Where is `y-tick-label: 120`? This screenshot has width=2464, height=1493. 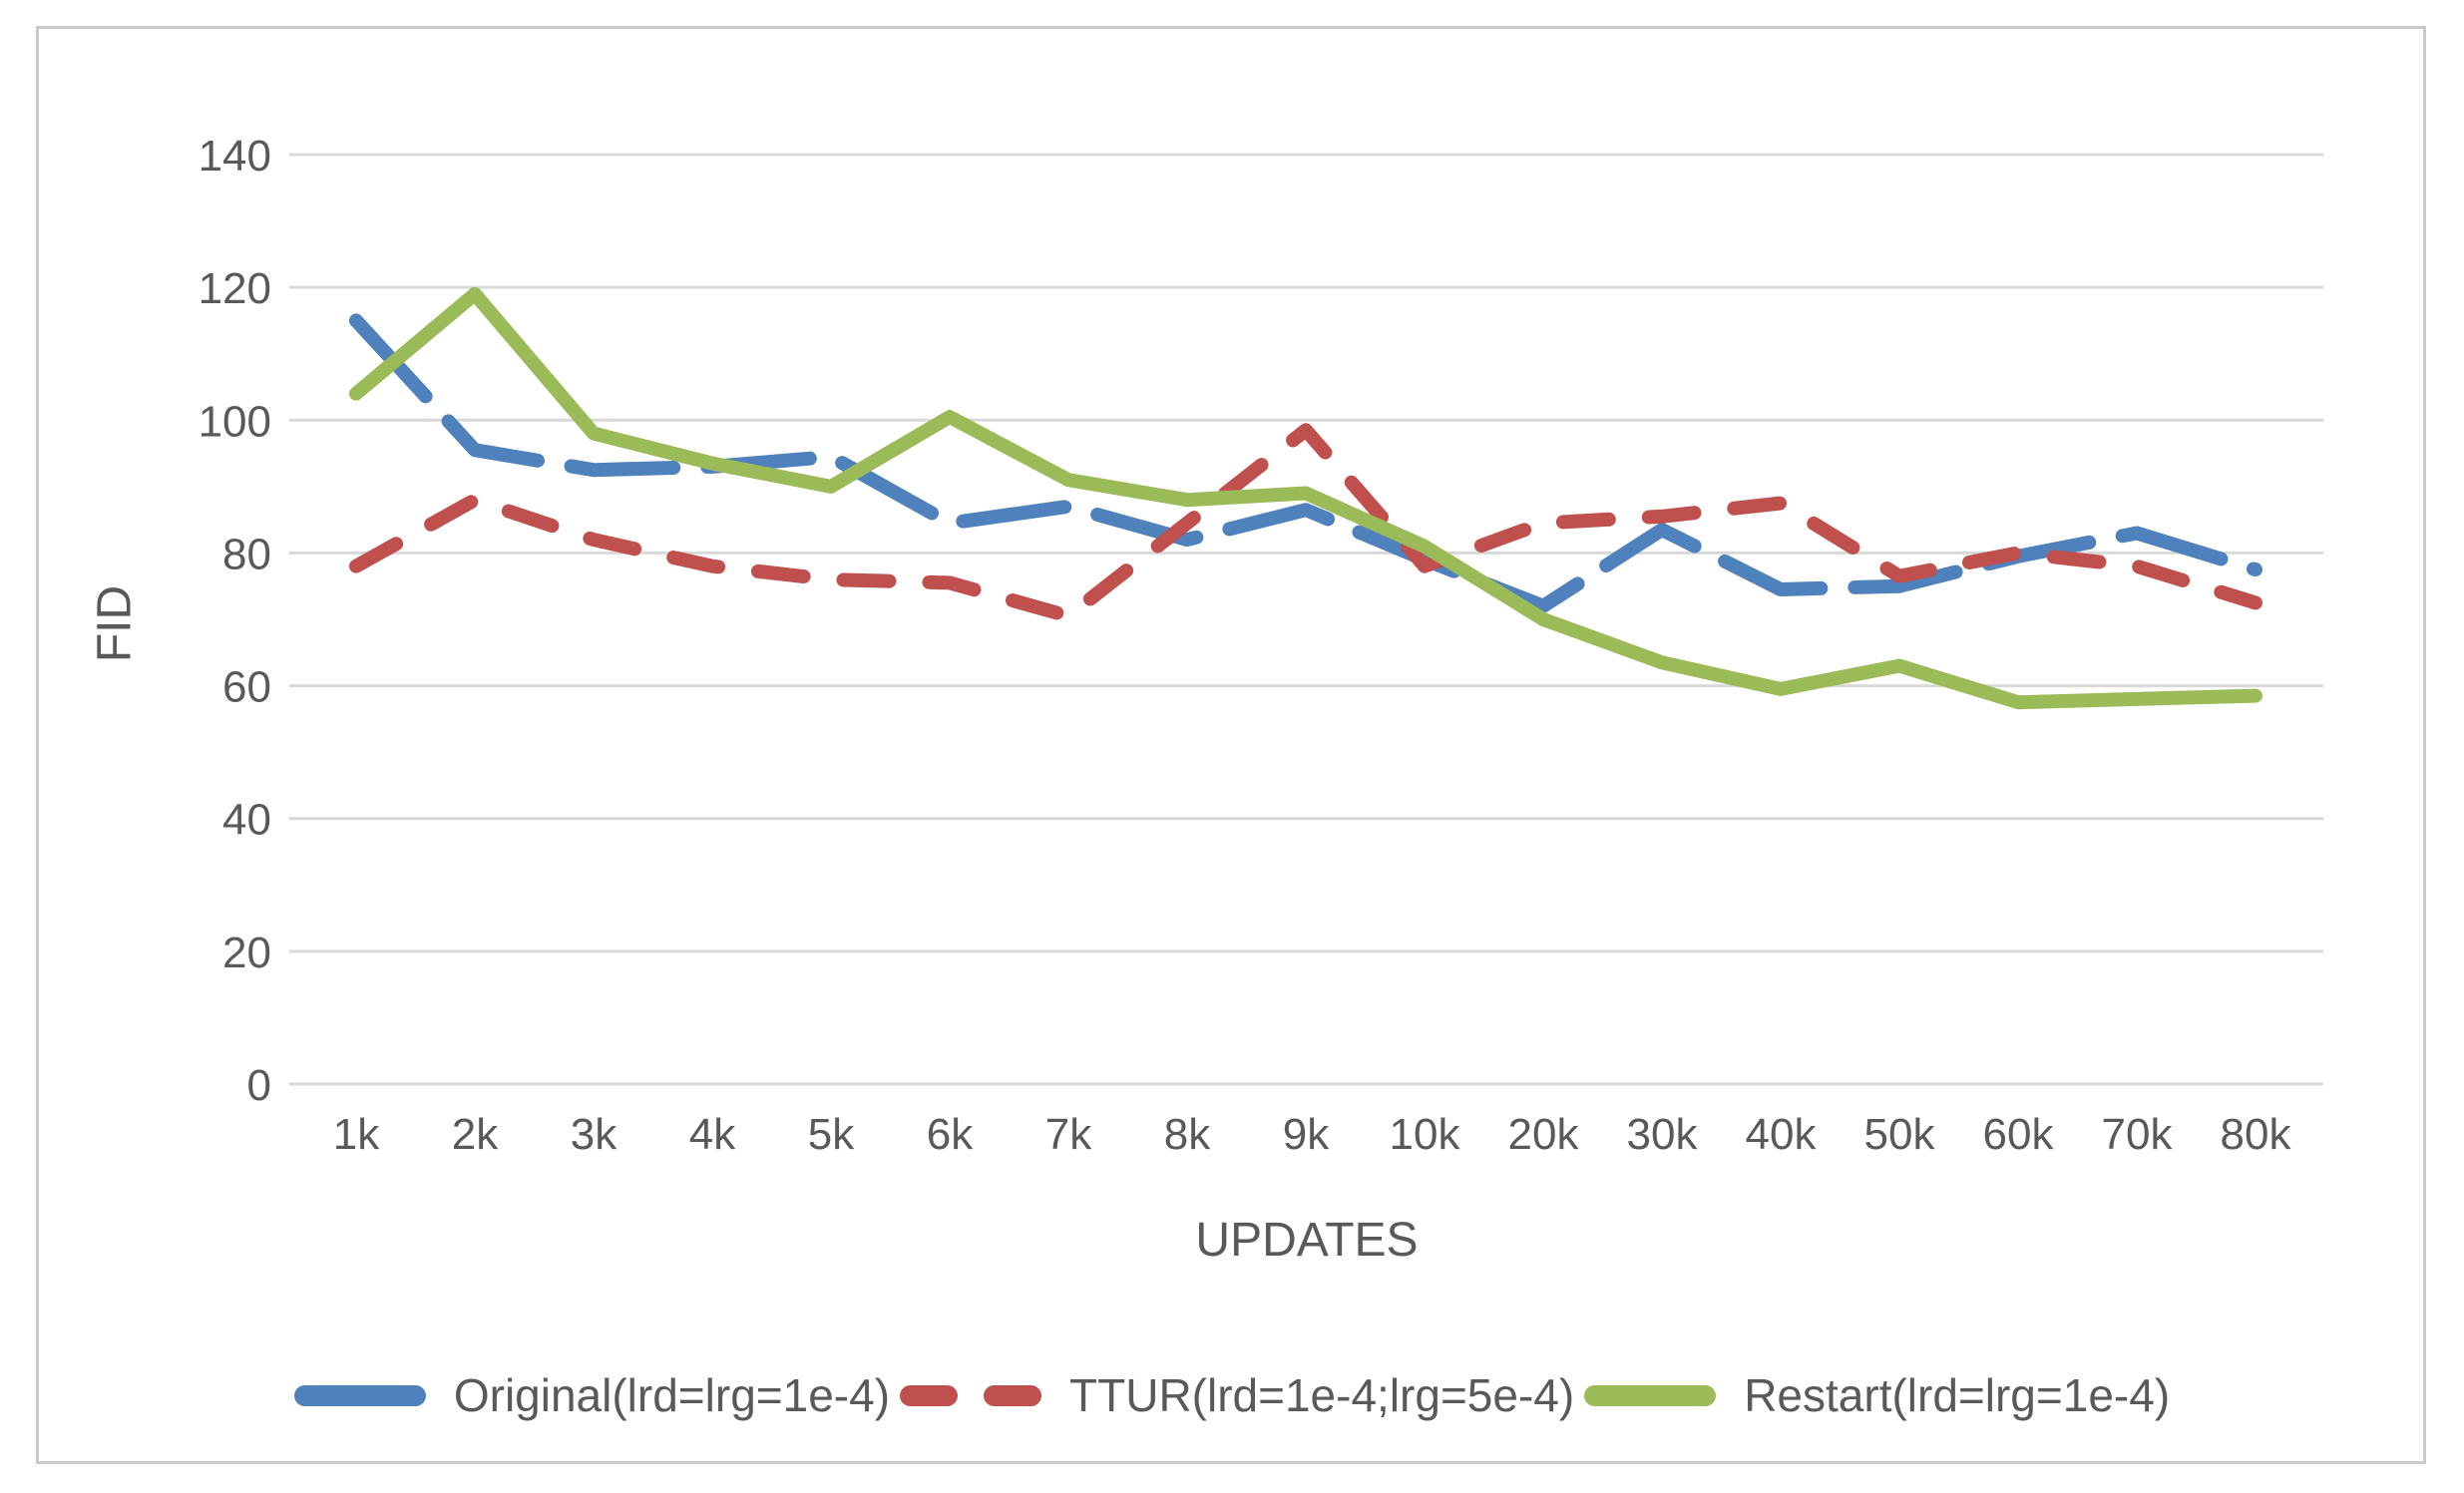
y-tick-label: 120 is located at coordinates (235, 288).